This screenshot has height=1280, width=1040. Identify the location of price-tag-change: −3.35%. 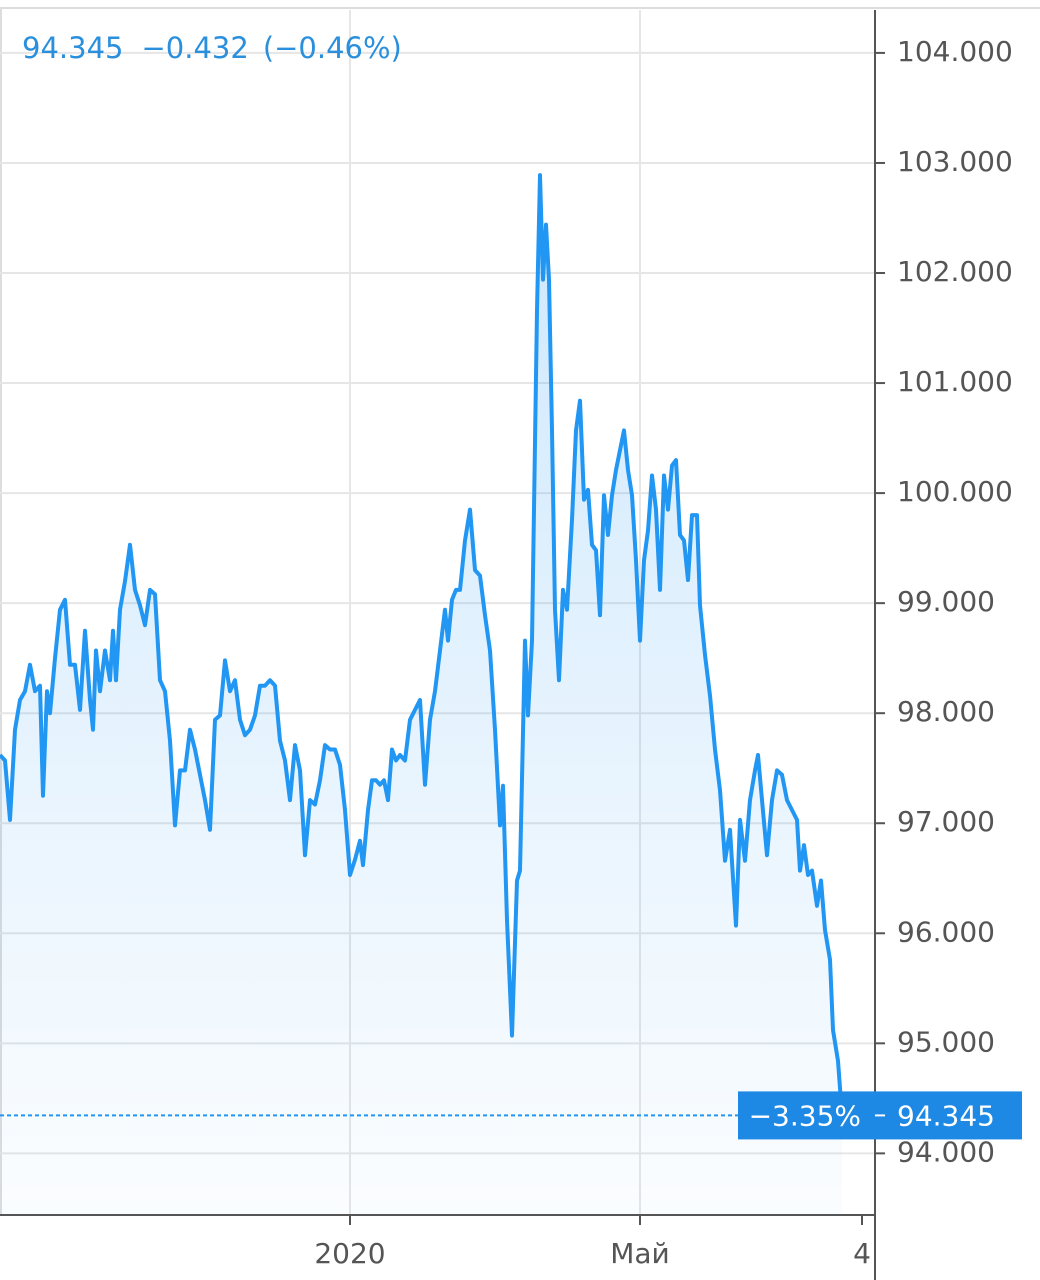
(805, 1115).